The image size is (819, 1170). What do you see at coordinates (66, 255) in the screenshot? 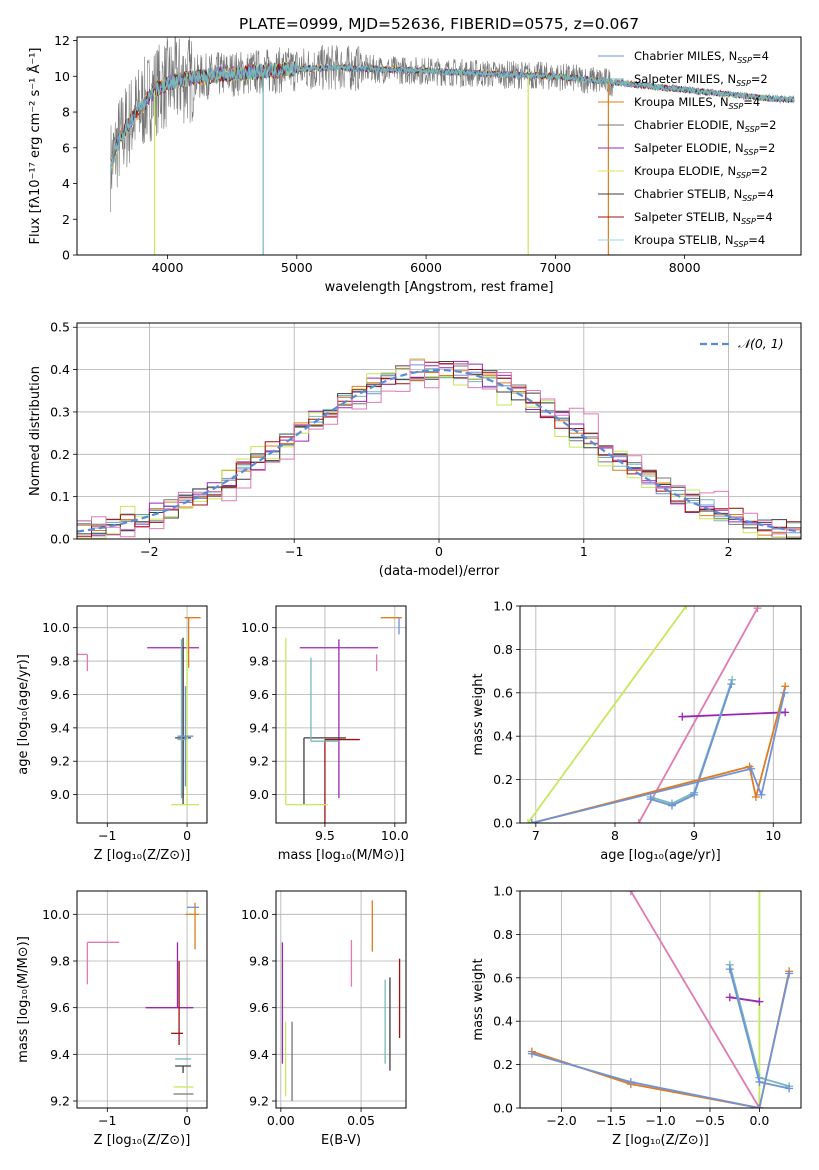
I see `y-tick-label: 0` at bounding box center [66, 255].